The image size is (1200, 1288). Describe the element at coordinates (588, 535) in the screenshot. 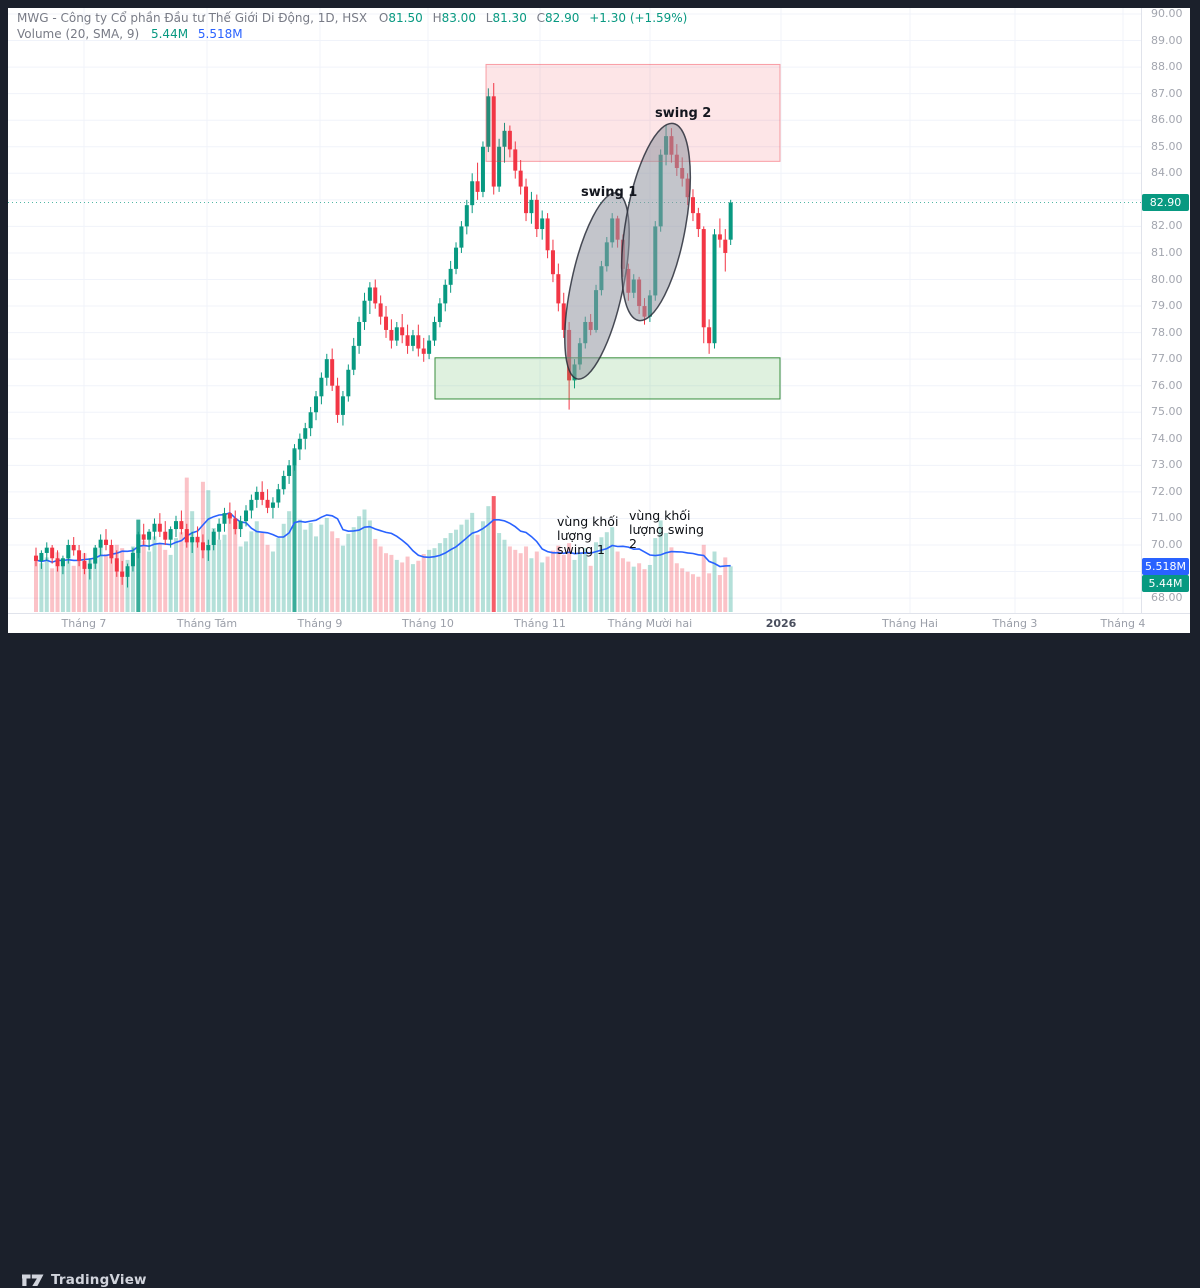

I see `volume-zone1-text-annotation: vùng khối lượng swing 1` at that location.